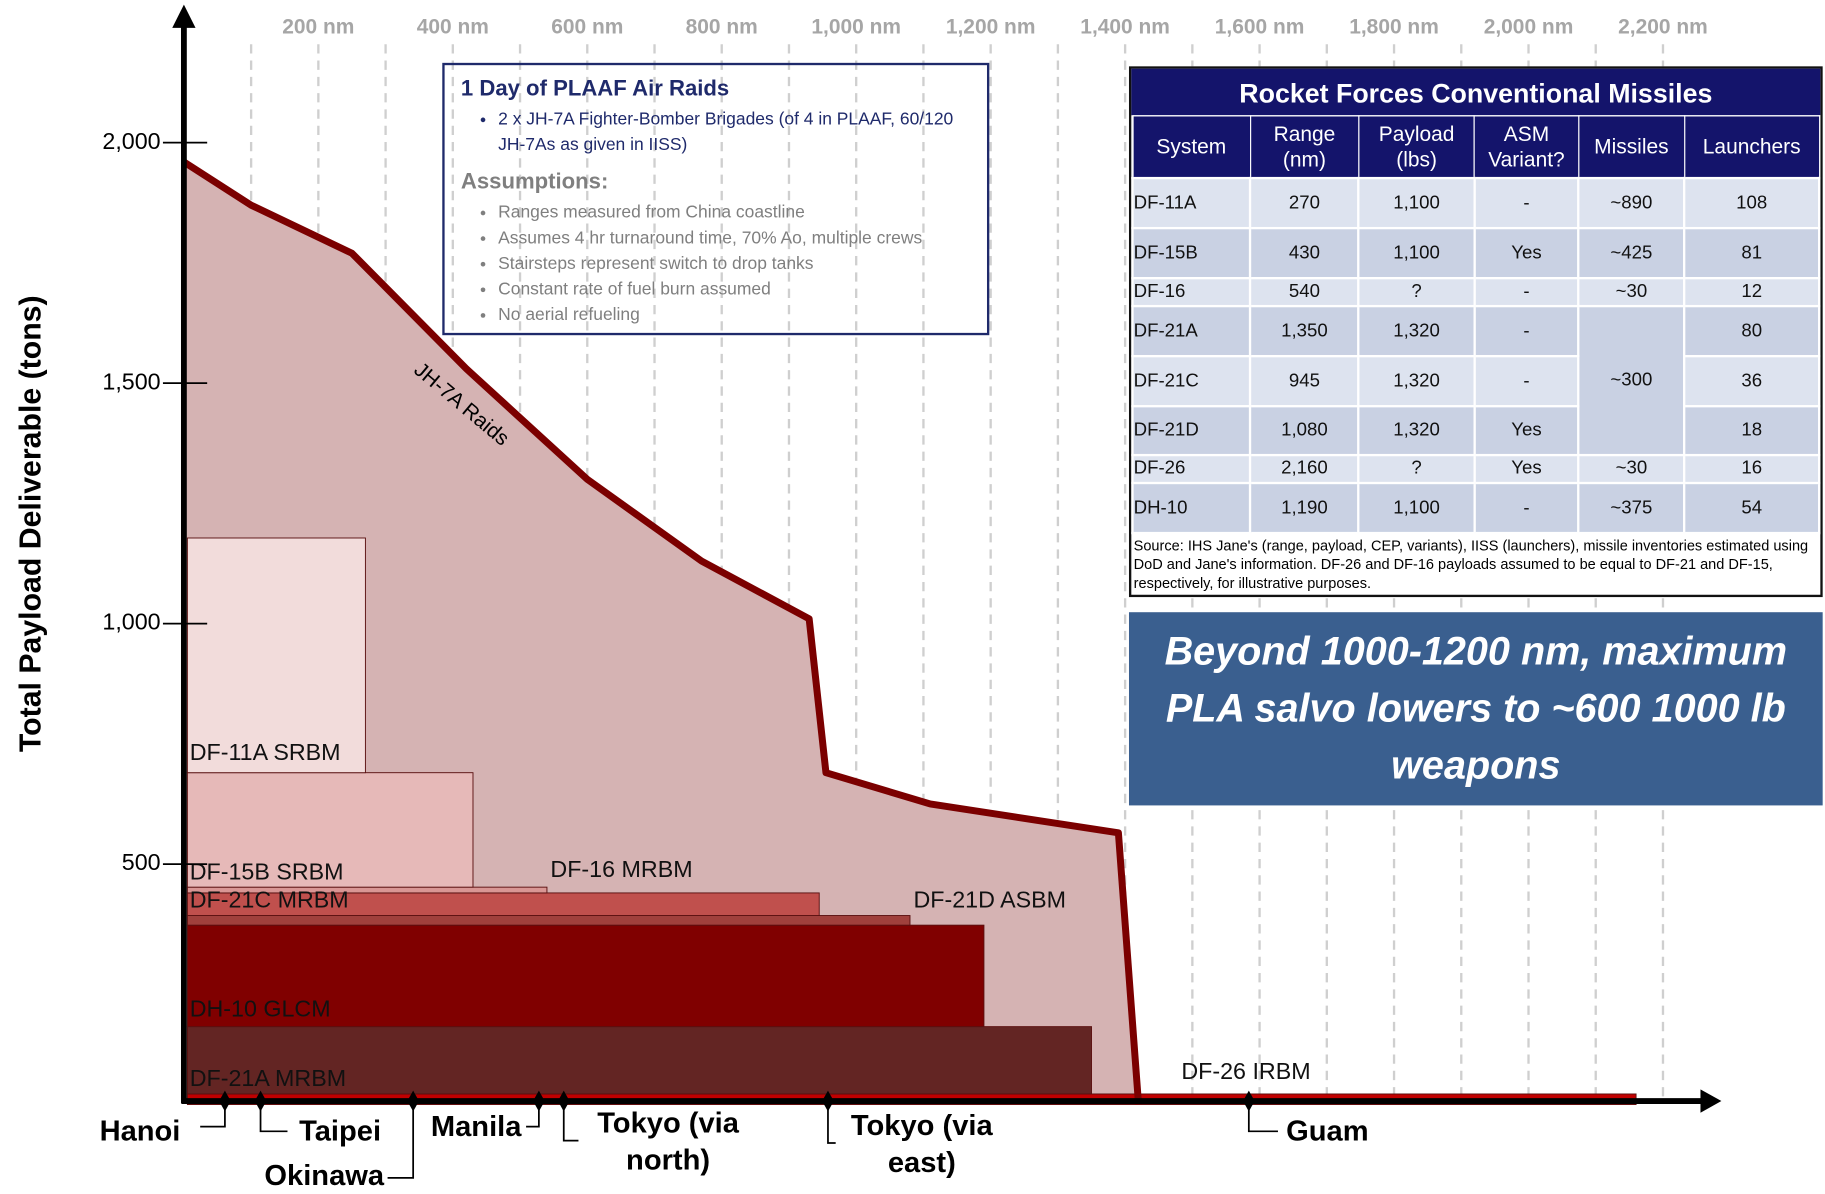 This screenshot has width=1825, height=1194. I want to click on table-cell: DF-15B, so click(1191, 253).